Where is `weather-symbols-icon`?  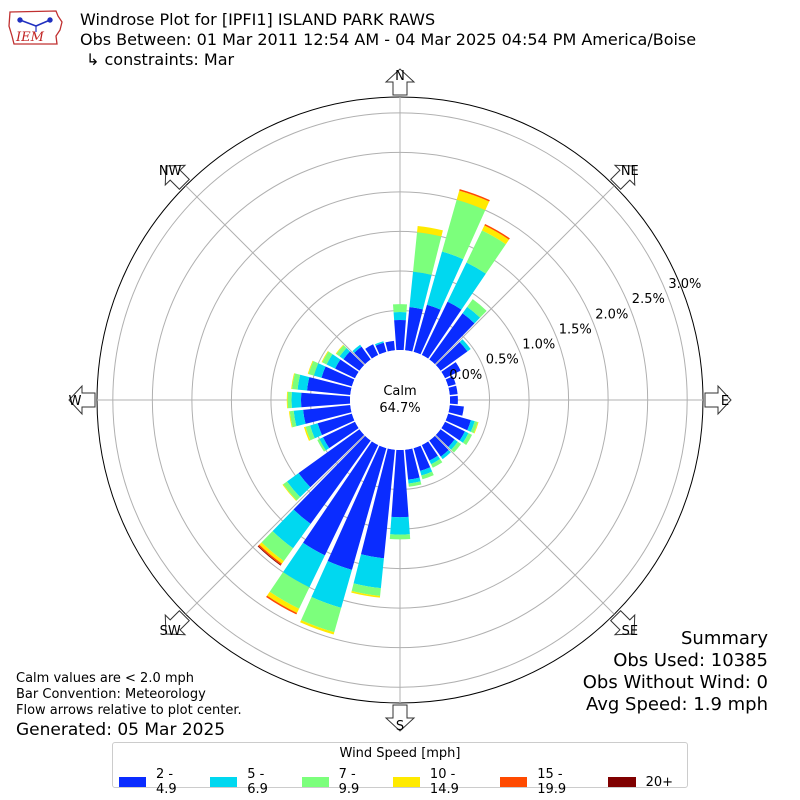 weather-symbols-icon is located at coordinates (35, 24).